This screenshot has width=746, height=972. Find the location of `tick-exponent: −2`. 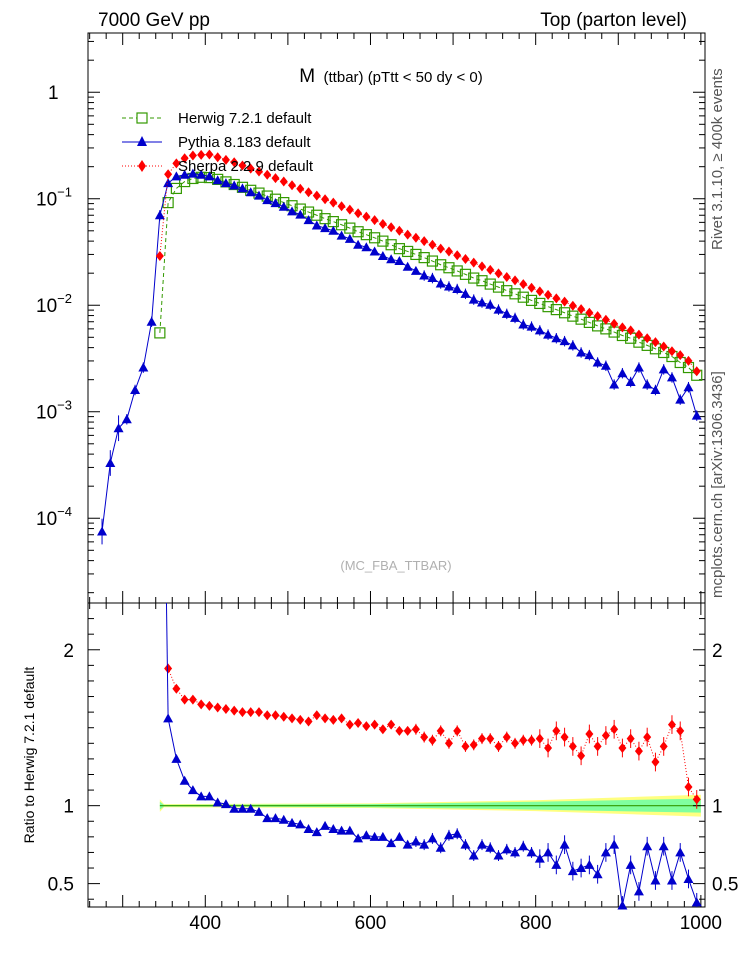

tick-exponent: −2 is located at coordinates (64, 298).